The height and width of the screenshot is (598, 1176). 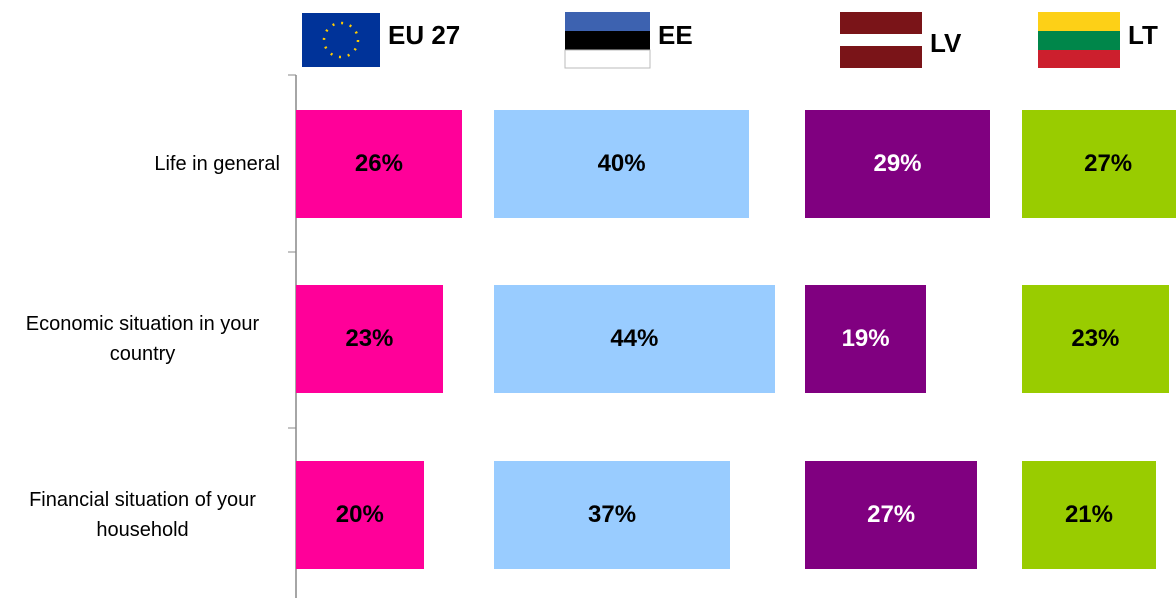 I want to click on category-text: Life in general, so click(x=217, y=164).